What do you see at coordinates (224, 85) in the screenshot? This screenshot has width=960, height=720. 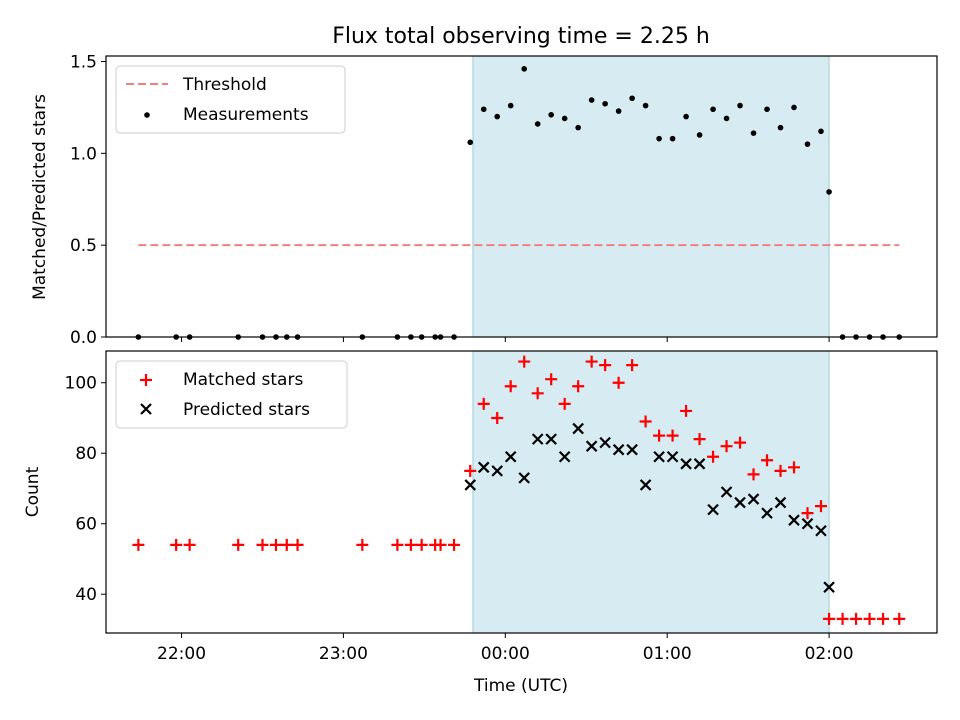 I see `legend-threshold-label: Threshold` at bounding box center [224, 85].